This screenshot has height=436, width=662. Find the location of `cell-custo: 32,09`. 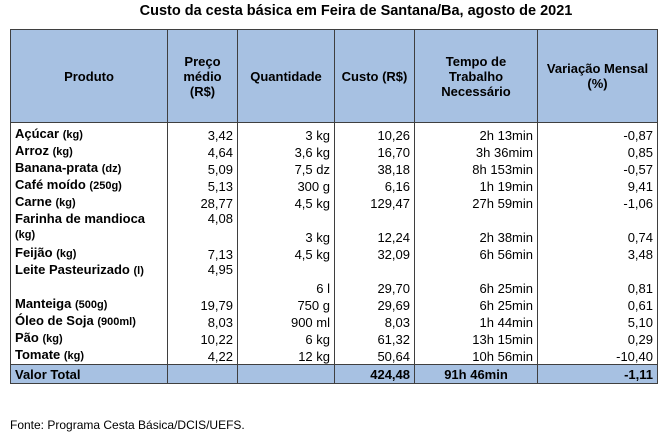

cell-custo: 32,09 is located at coordinates (374, 253).